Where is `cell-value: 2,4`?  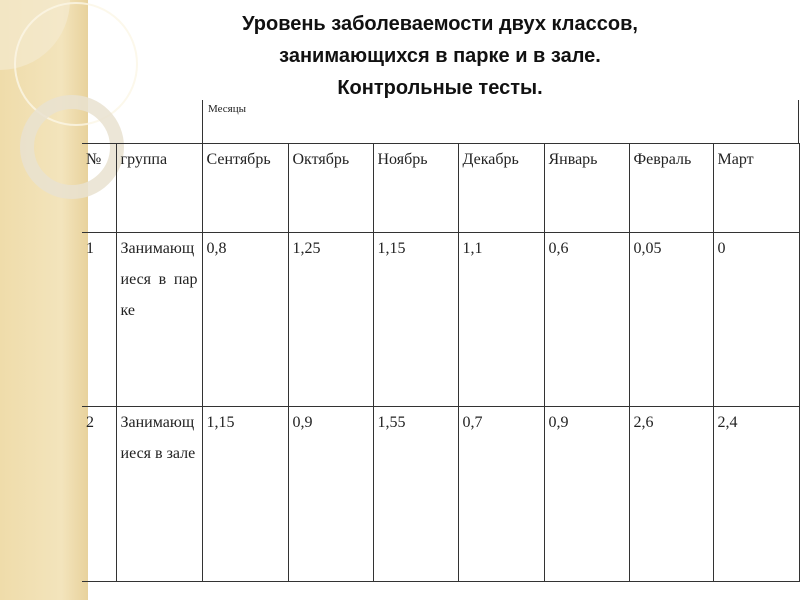
cell-value: 2,4 is located at coordinates (756, 494).